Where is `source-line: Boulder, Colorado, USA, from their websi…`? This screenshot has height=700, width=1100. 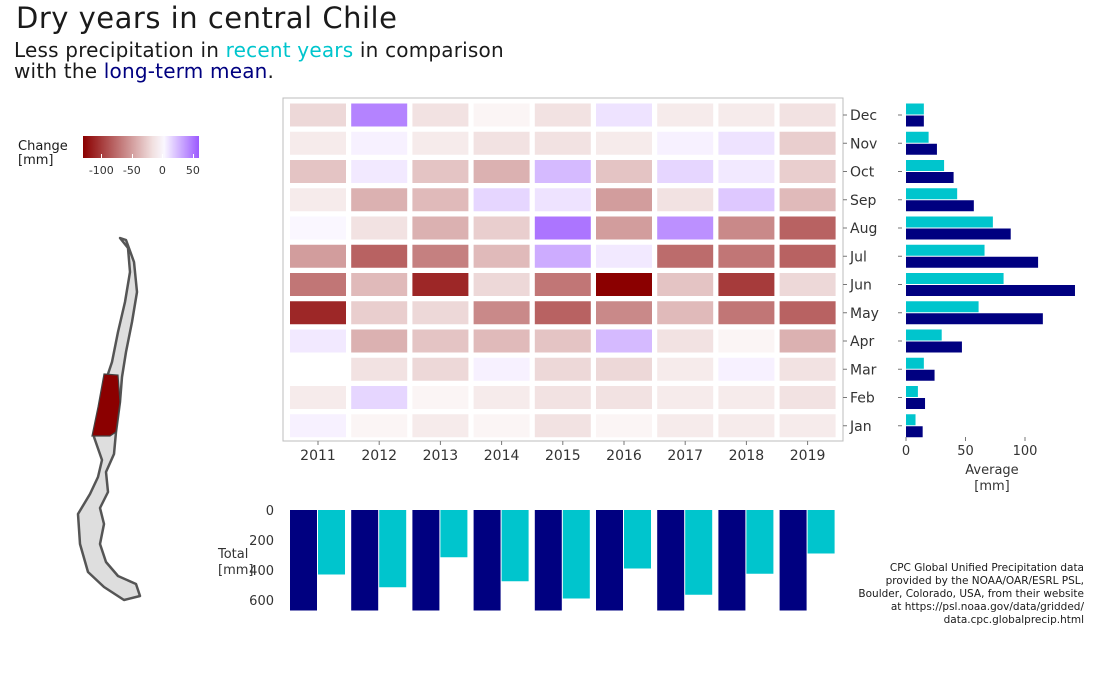 source-line: Boulder, Colorado, USA, from their websi… is located at coordinates (971, 594).